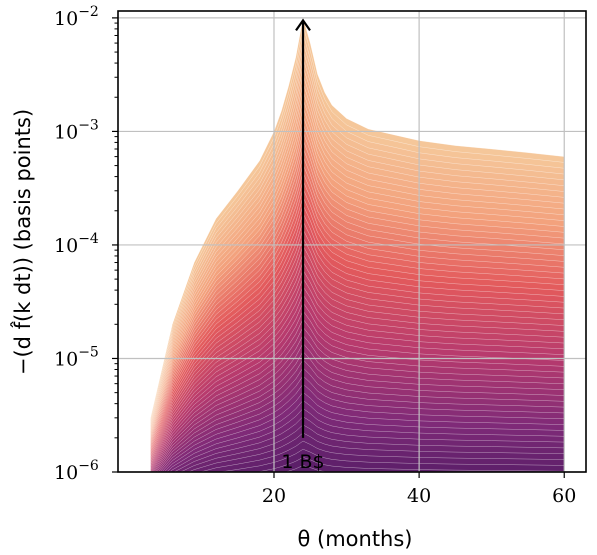  Describe the element at coordinates (303, 245) in the screenshot. I see `annotation: 1 B$` at that location.